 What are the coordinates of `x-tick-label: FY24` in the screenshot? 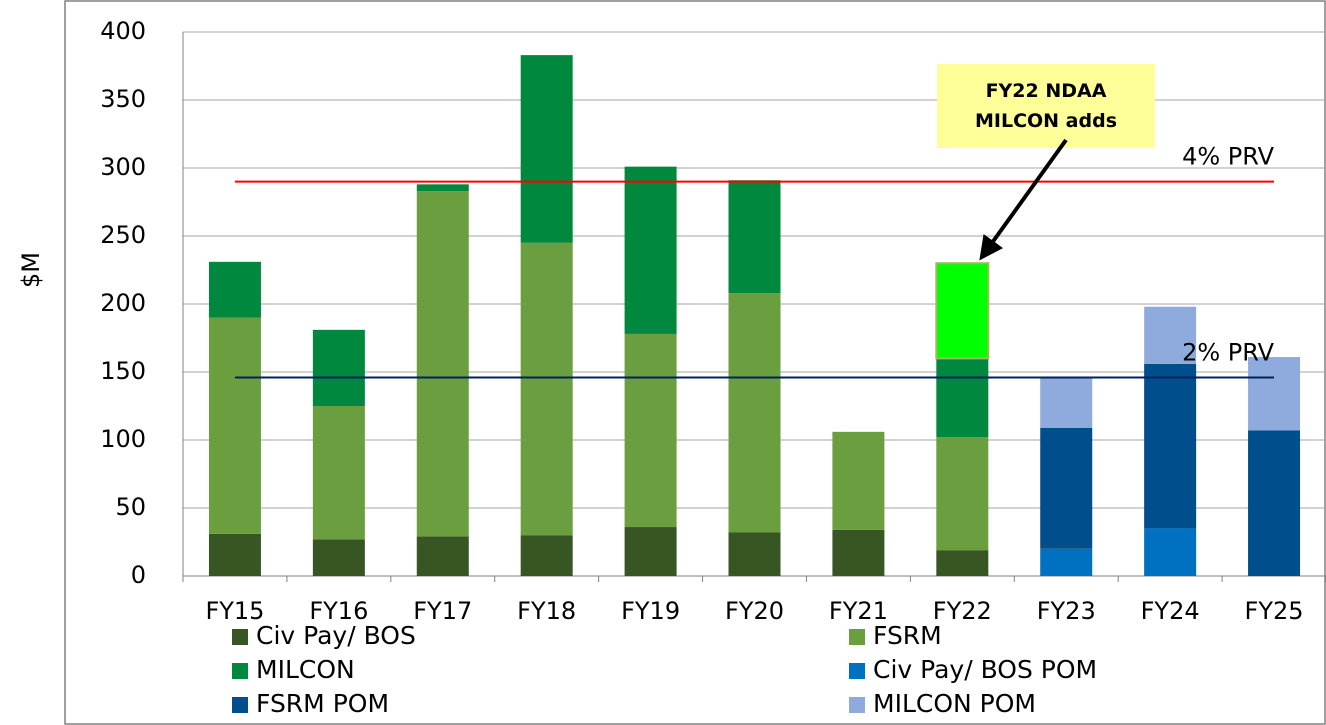 It's located at (1170, 611).